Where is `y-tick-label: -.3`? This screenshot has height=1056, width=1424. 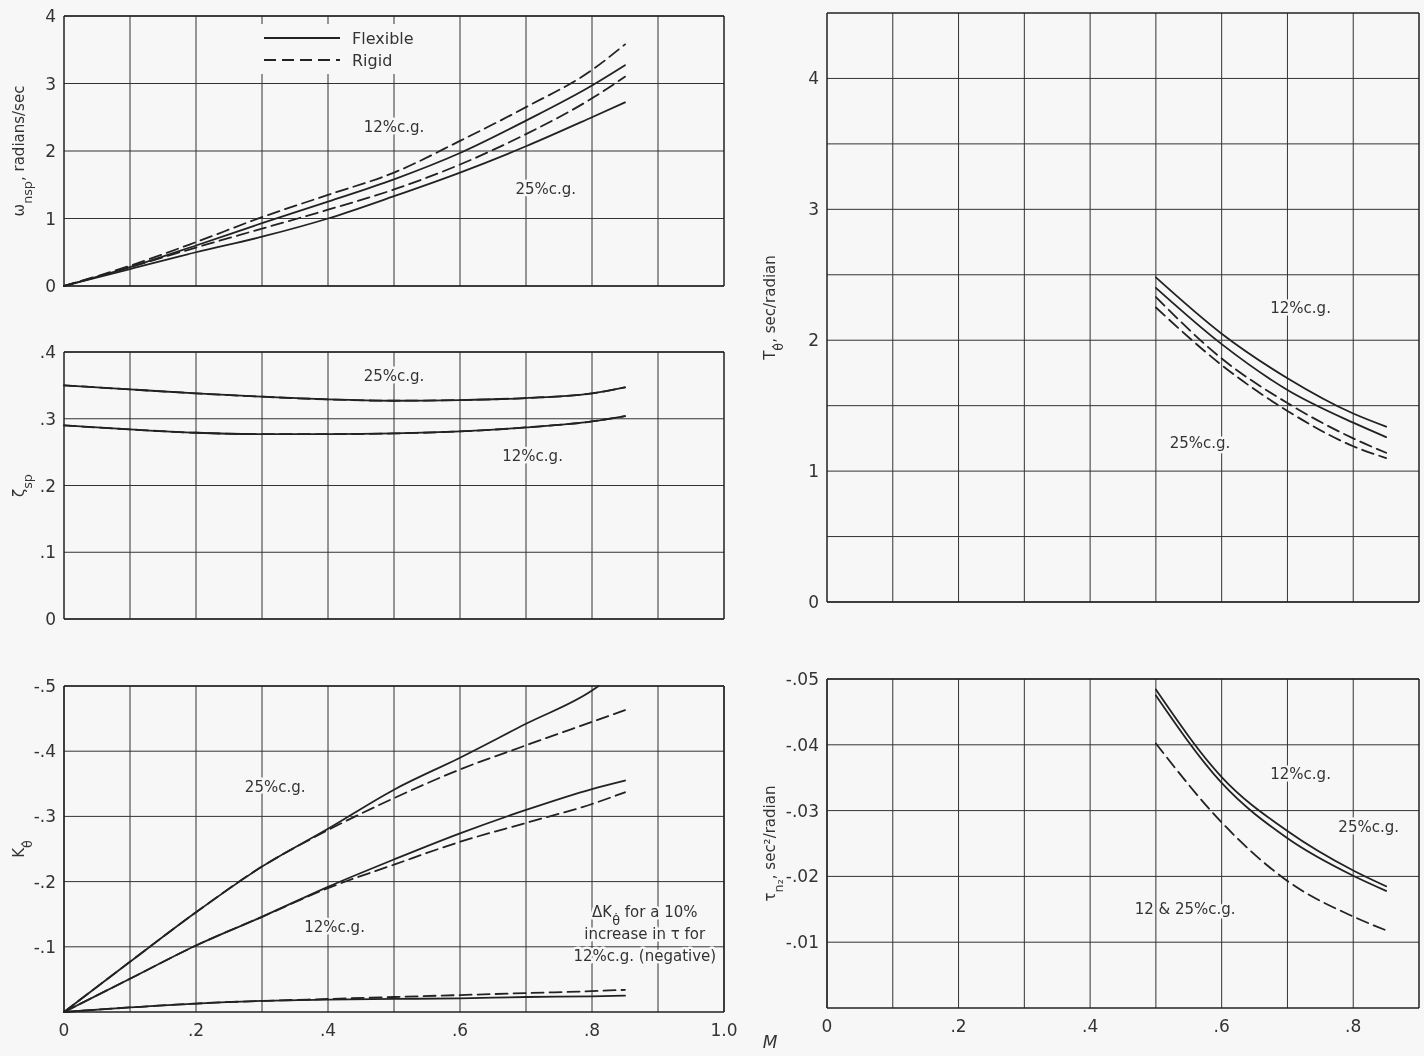 y-tick-label: -.3 is located at coordinates (44, 816).